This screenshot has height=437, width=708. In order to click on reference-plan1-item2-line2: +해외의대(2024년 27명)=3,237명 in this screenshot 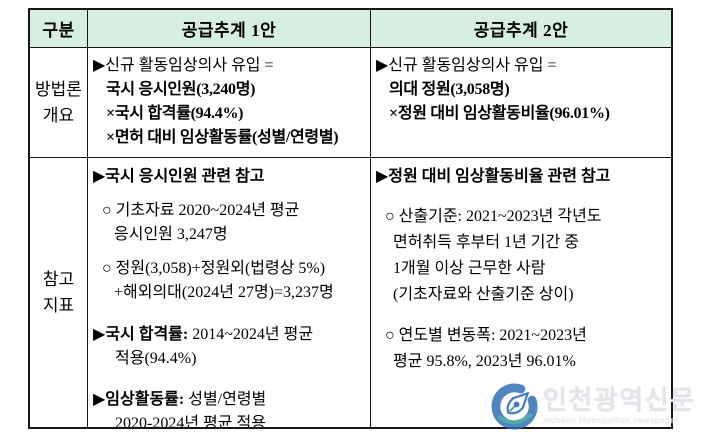, I will do `click(224, 292)`.